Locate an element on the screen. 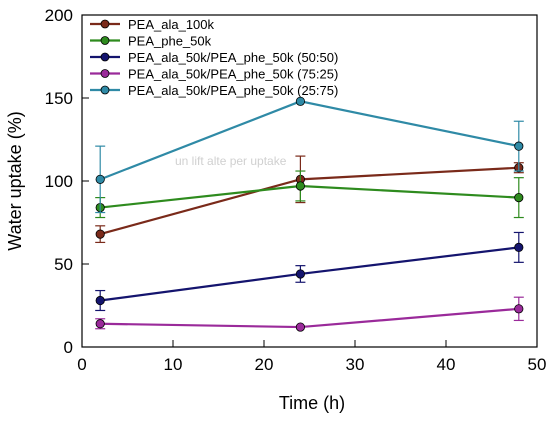 The width and height of the screenshot is (550, 422). legend-item-5: PEA_ala_50k/PEA_phe_50k (25:75) is located at coordinates (214, 90).